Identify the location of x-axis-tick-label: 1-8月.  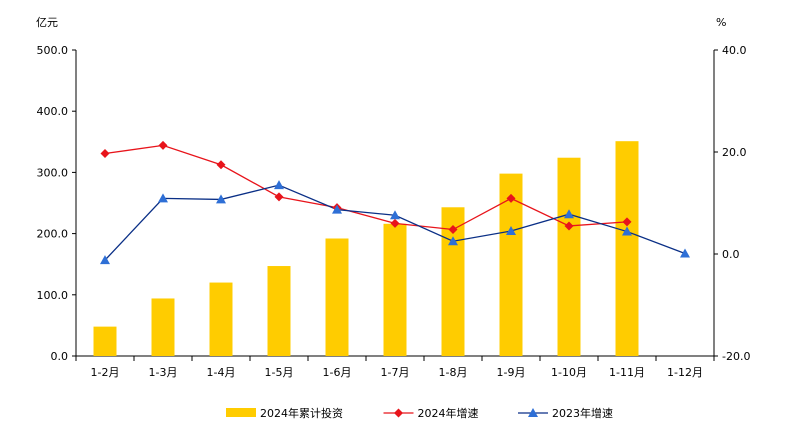
(453, 372).